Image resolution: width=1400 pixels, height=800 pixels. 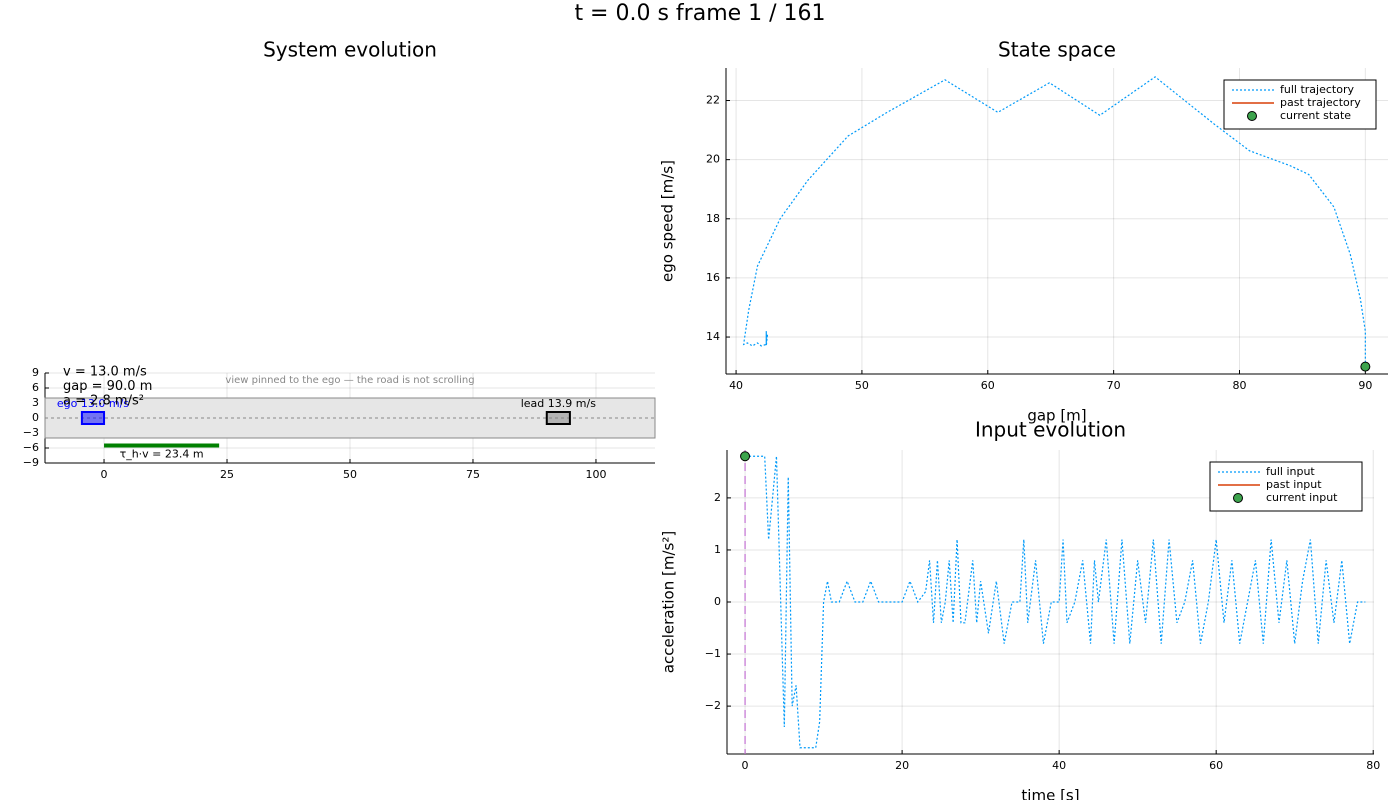 What do you see at coordinates (35, 402) in the screenshot?
I see `y-tick-label: 3` at bounding box center [35, 402].